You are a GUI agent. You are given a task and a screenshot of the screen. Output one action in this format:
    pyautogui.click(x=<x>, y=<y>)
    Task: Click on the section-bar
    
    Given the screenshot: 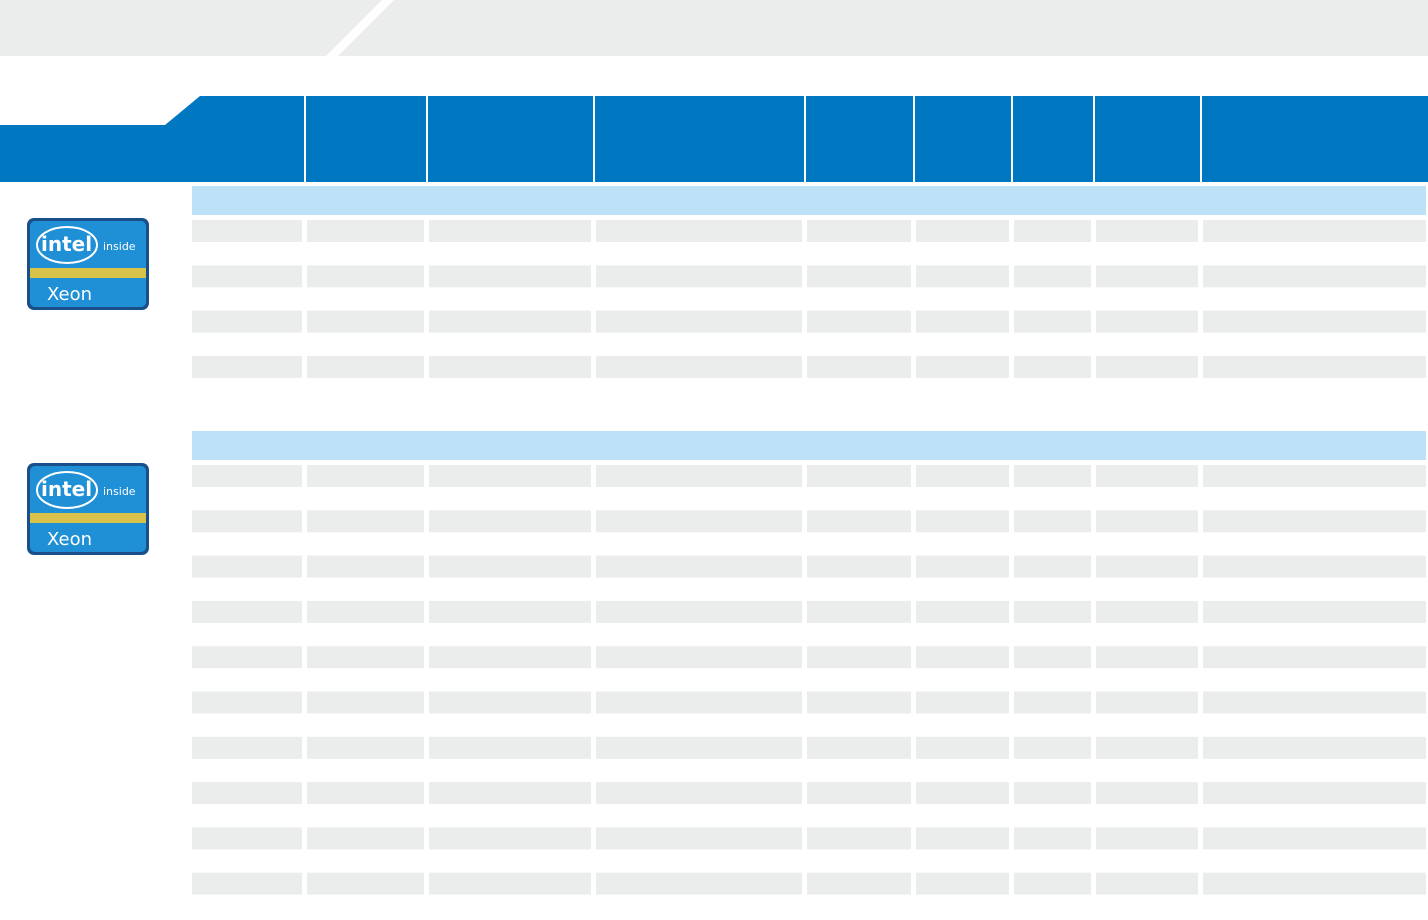 What is the action you would take?
    pyautogui.click(x=809, y=200)
    